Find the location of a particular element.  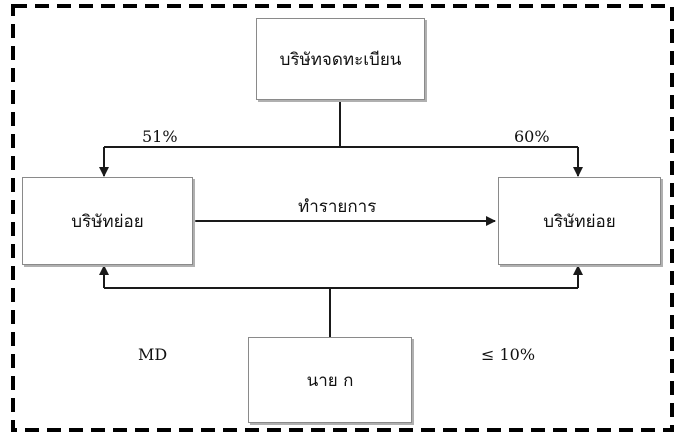

left-subsidiary-box: บริษัทย่อย is located at coordinates (107, 221).